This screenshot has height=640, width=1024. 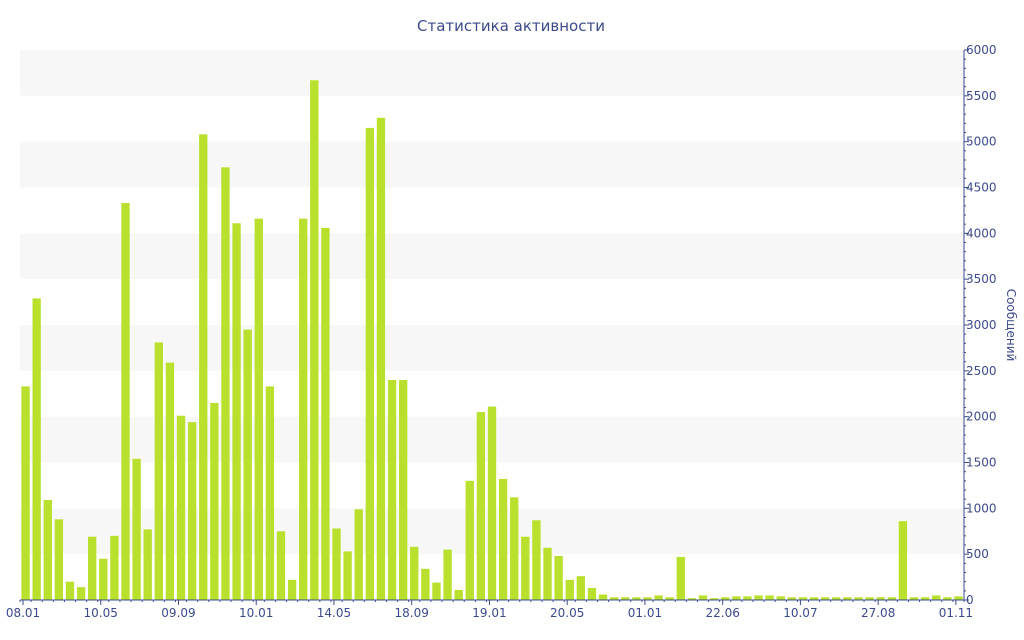 What do you see at coordinates (334, 613) in the screenshot?
I see `x-tick-label: 14.05` at bounding box center [334, 613].